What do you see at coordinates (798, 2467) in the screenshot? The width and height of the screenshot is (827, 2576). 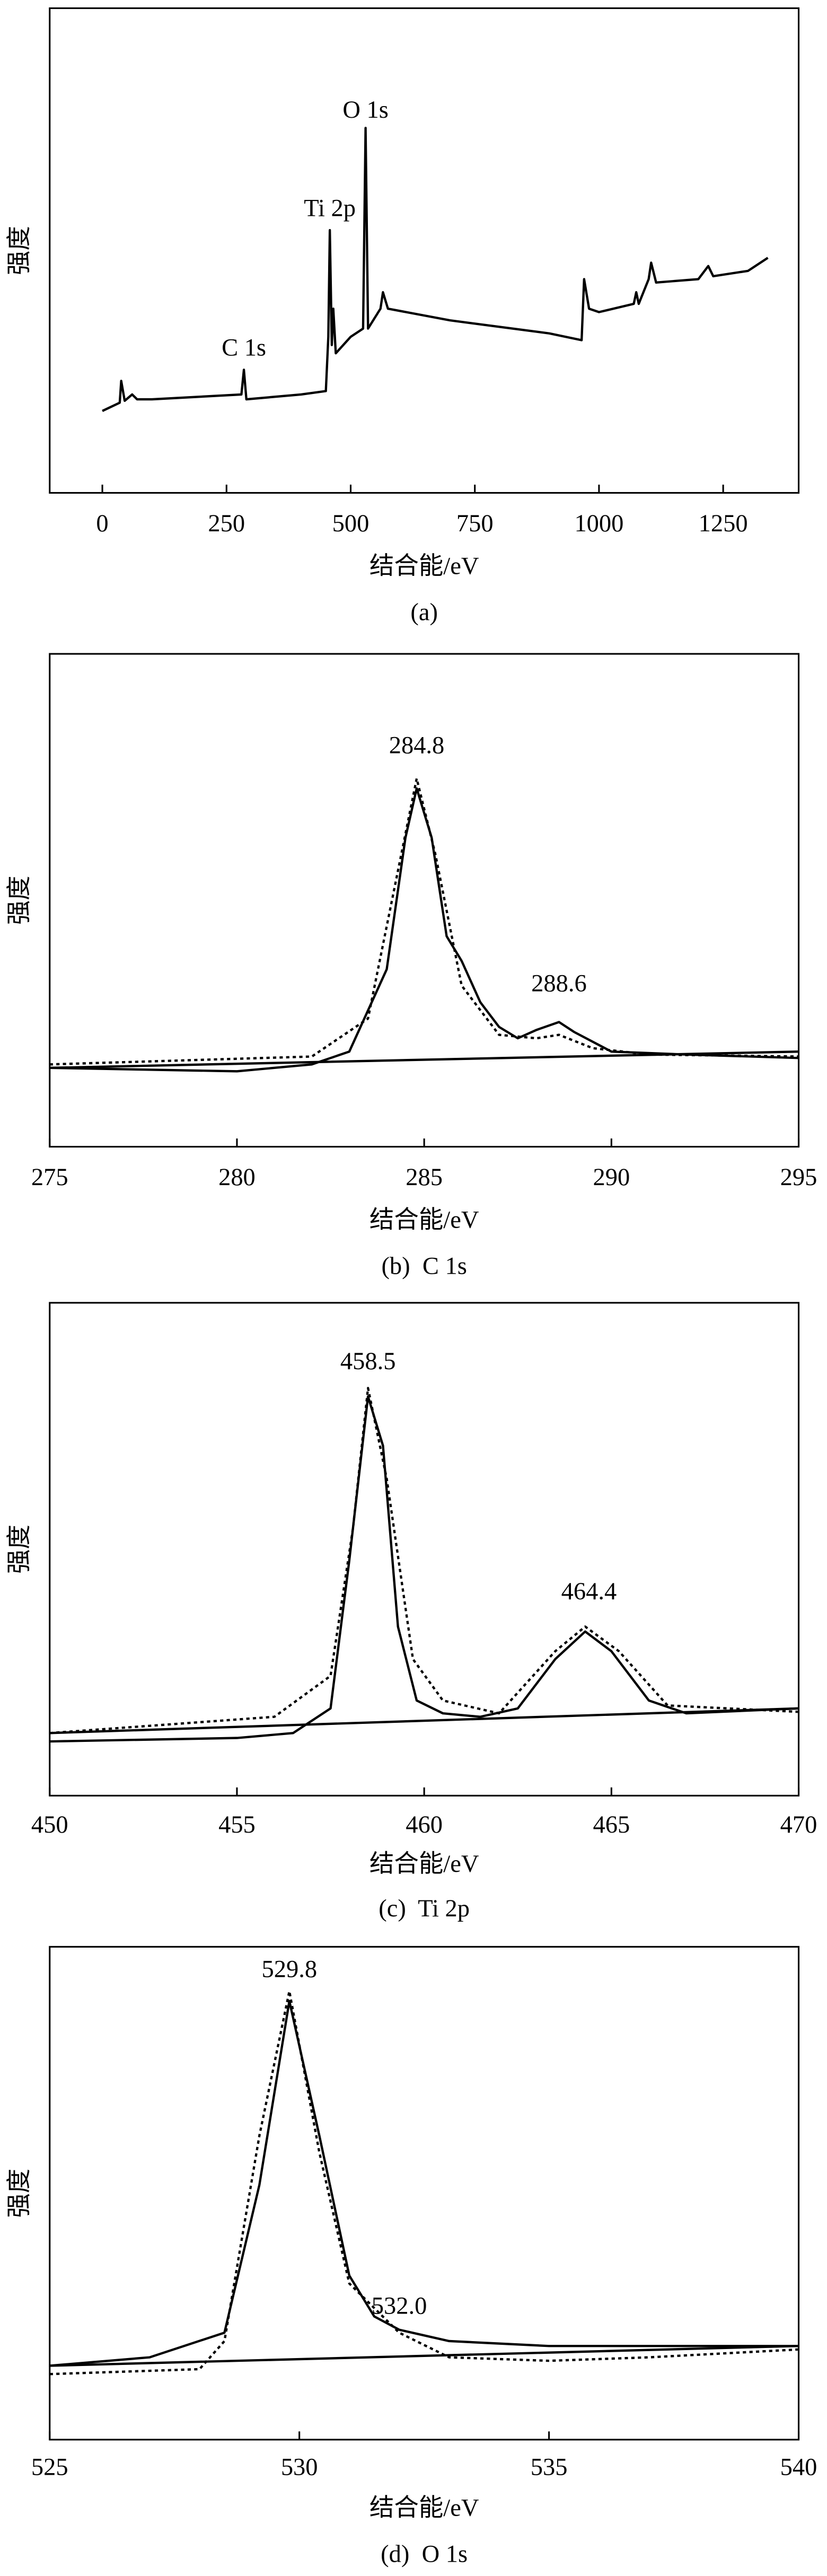 I see `x-tick-label: 540` at bounding box center [798, 2467].